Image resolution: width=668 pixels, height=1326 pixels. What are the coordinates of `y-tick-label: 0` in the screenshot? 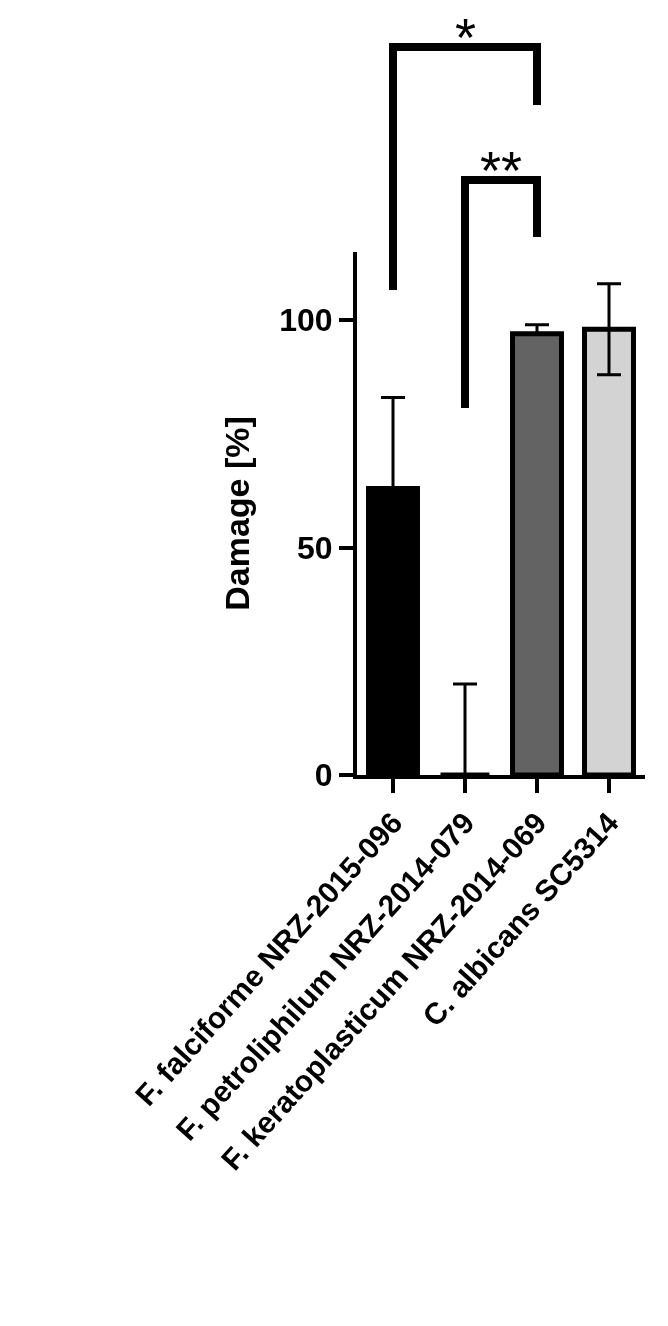 It's located at (323, 775).